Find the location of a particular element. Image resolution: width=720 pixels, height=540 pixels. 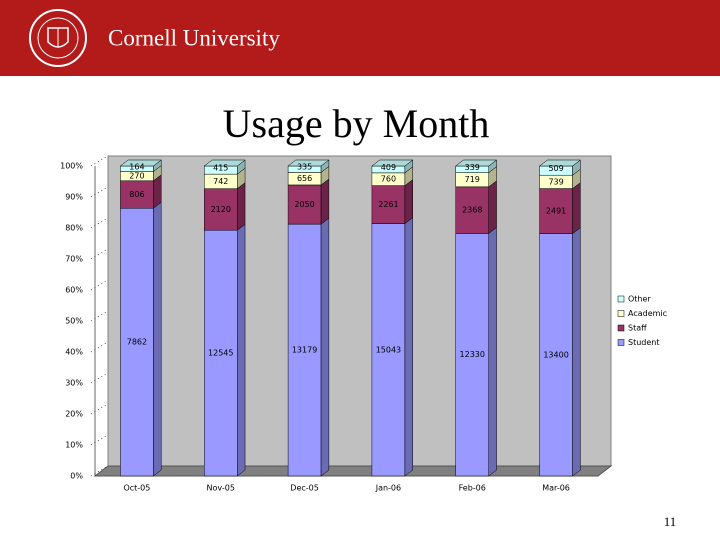

x-tick-label: Nov-05 is located at coordinates (221, 488).